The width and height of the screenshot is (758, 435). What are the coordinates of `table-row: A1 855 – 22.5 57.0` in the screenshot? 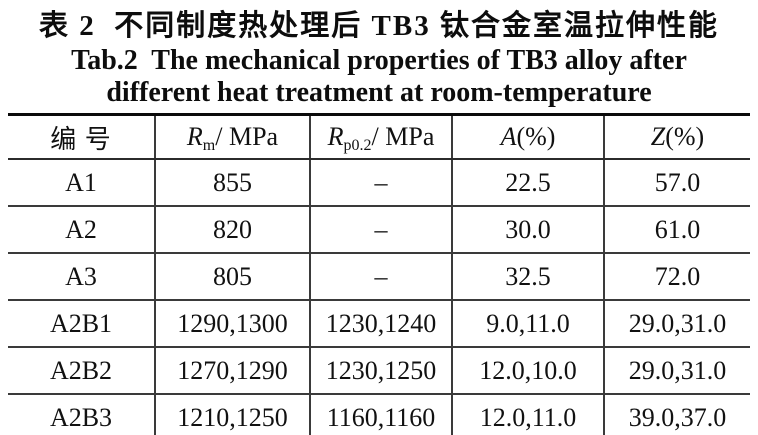 It's located at (379, 182).